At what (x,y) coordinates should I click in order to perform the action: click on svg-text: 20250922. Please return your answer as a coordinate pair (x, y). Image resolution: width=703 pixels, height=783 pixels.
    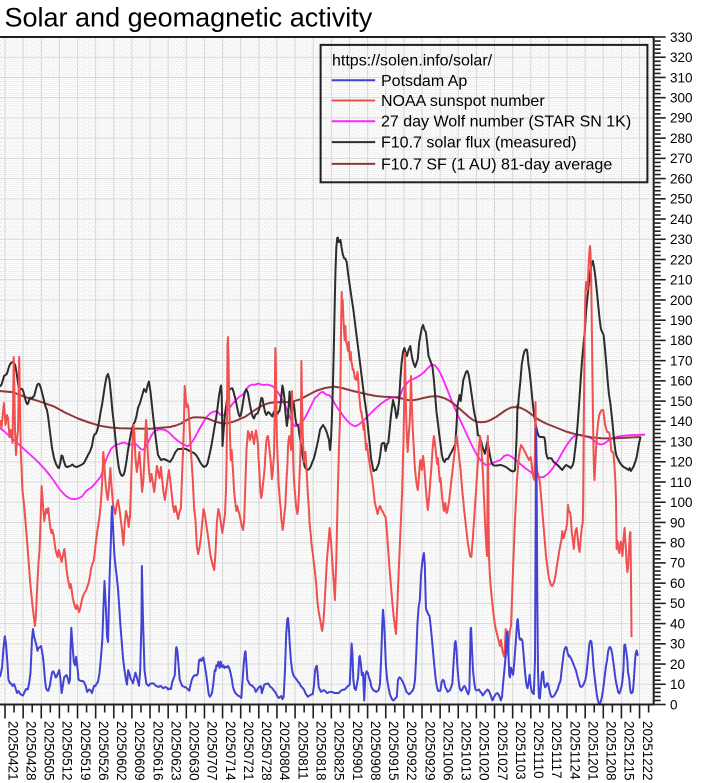
    Looking at the image, I should click on (411, 751).